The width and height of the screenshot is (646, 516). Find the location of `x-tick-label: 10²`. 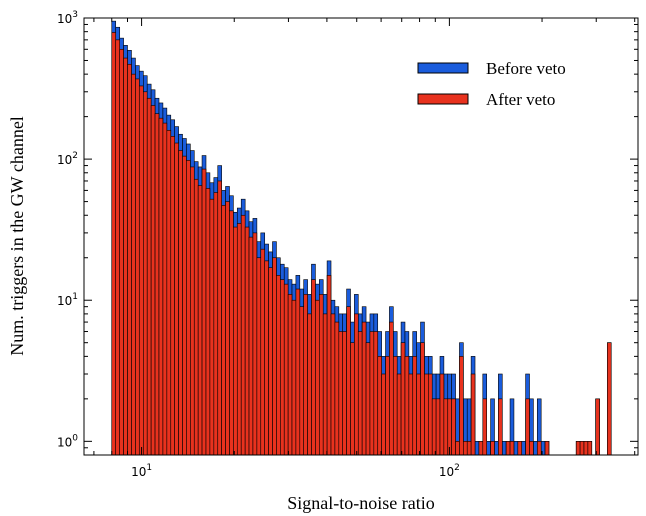

x-tick-label: 10² is located at coordinates (449, 471).